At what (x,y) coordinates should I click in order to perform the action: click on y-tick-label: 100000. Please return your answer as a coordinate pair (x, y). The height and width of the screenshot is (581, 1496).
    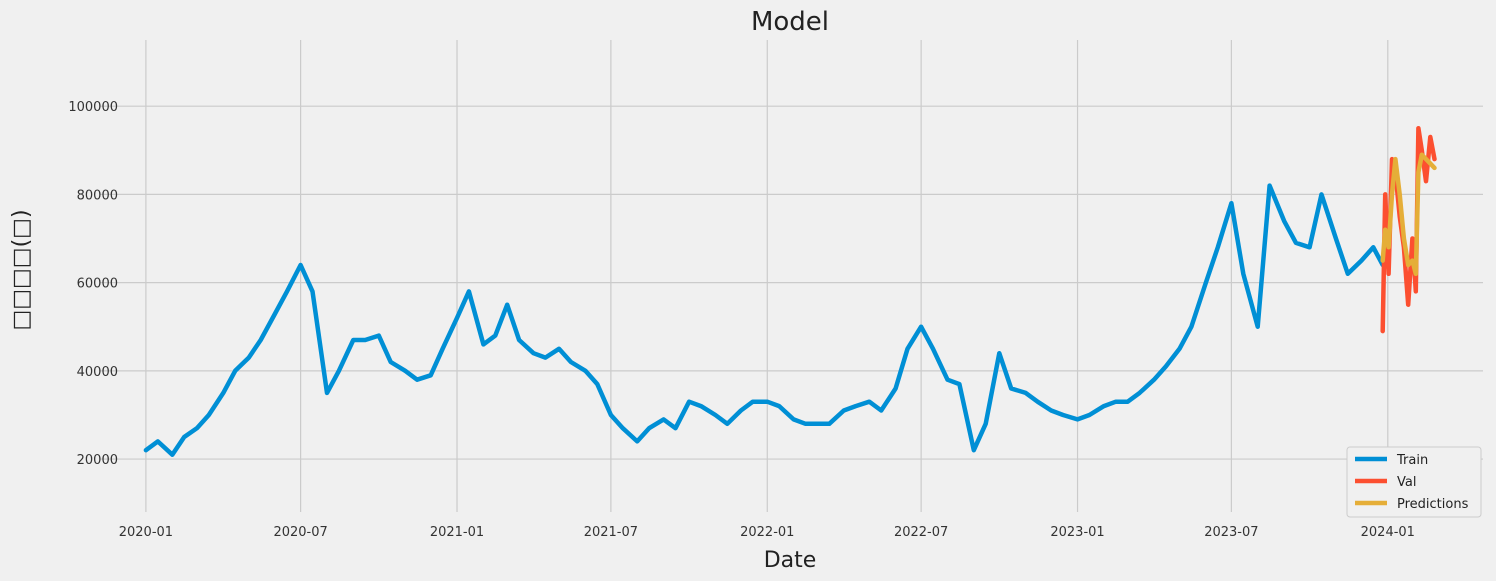
    Looking at the image, I should click on (93, 107).